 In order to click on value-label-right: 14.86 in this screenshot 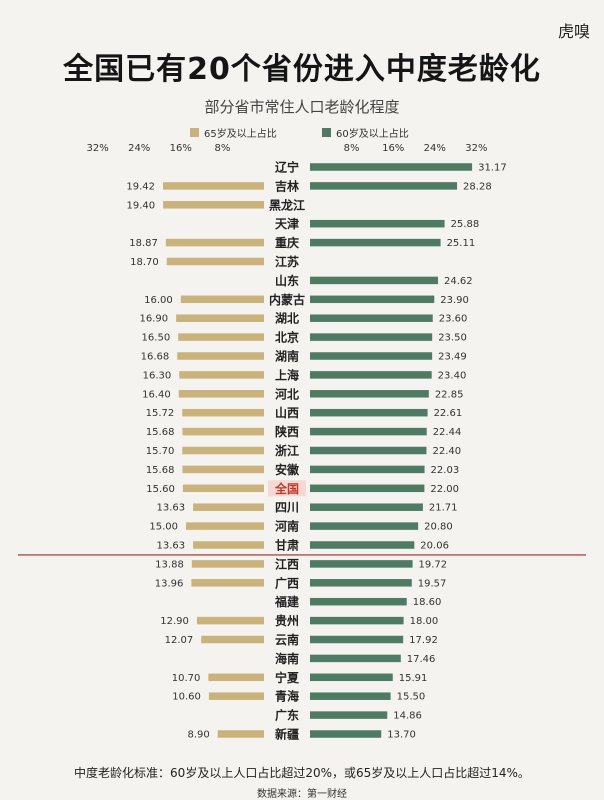, I will do `click(407, 716)`.